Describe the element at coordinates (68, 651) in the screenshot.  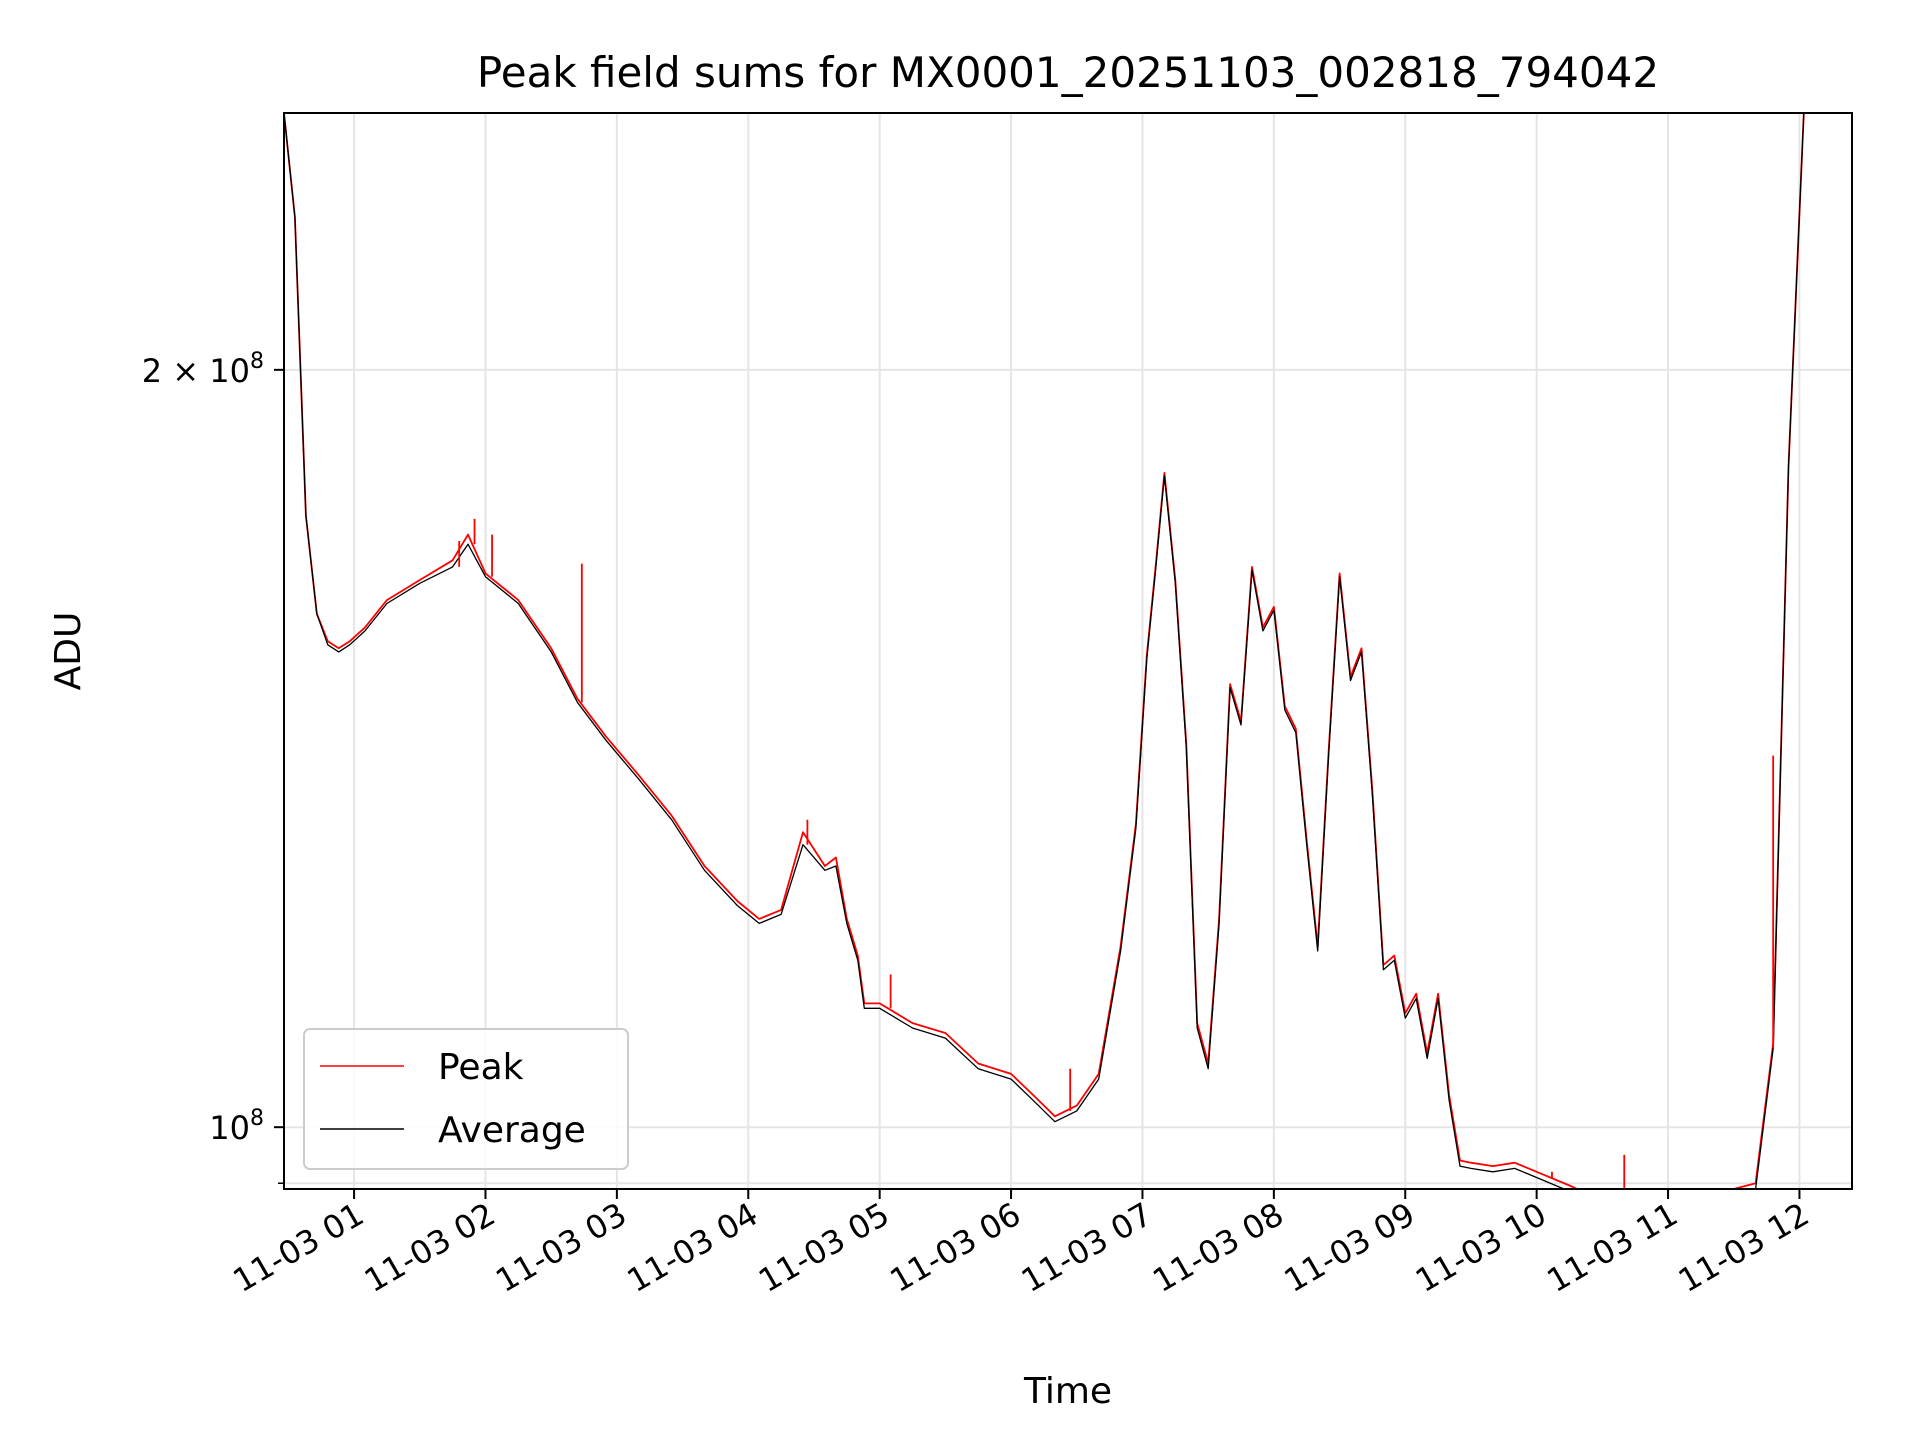
I see `y-axis-label: ADU` at that location.